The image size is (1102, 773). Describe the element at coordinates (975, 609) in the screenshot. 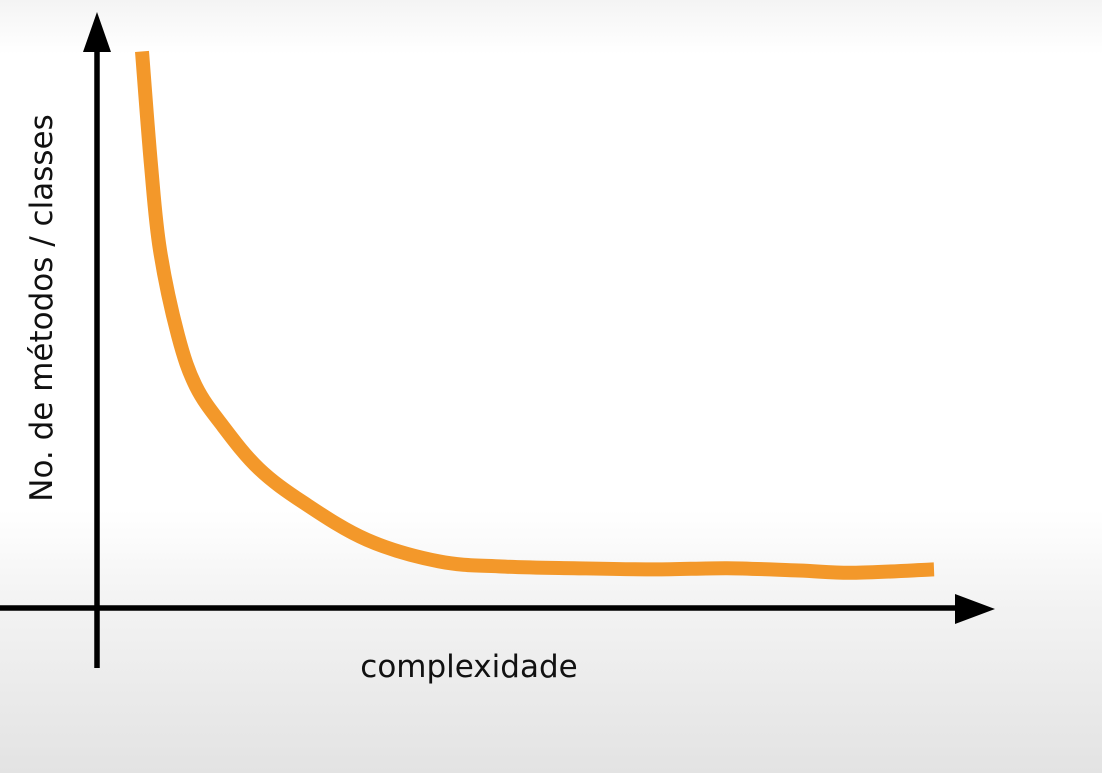

I see `x-axis-arrowhead` at that location.